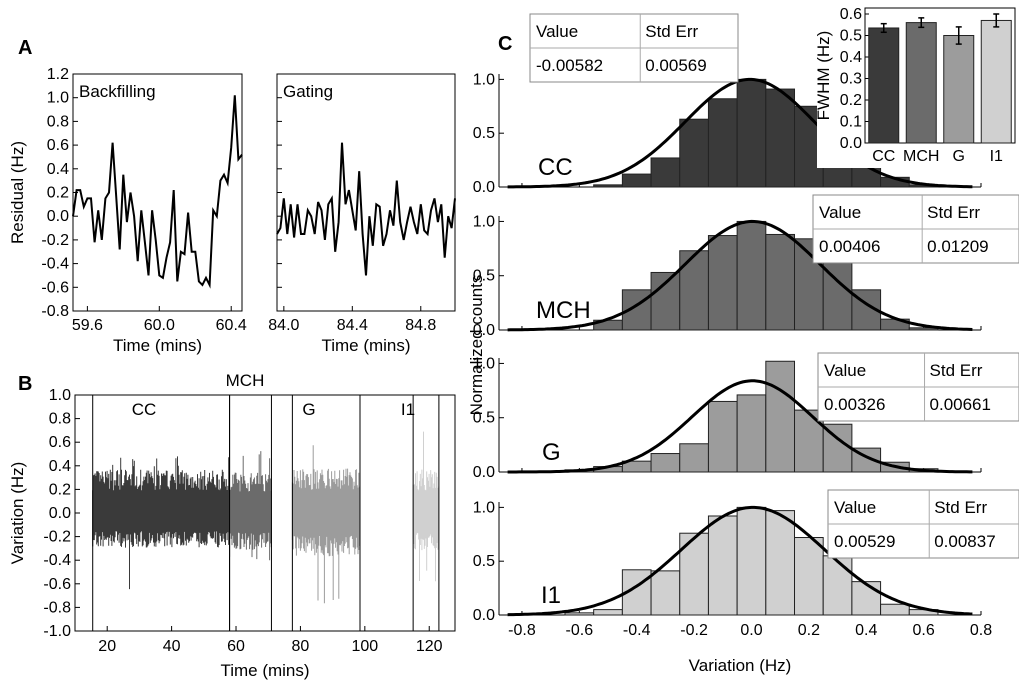 Image resolution: width=1019 pixels, height=686 pixels. What do you see at coordinates (264, 670) in the screenshot?
I see `x-axis-label: Time (mins)` at bounding box center [264, 670].